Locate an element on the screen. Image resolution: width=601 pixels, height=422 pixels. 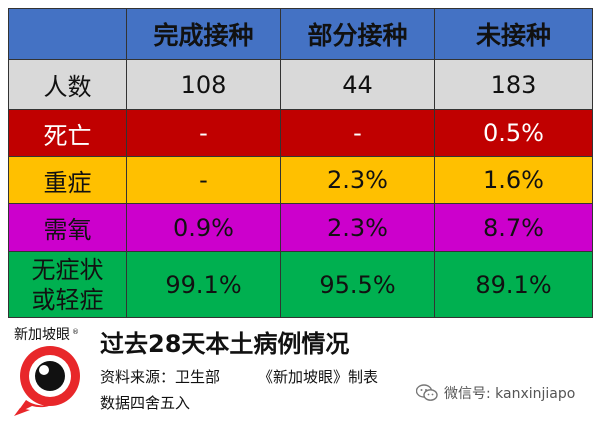
table-row-death: 死亡 - - 0.5% is located at coordinates (300, 133).